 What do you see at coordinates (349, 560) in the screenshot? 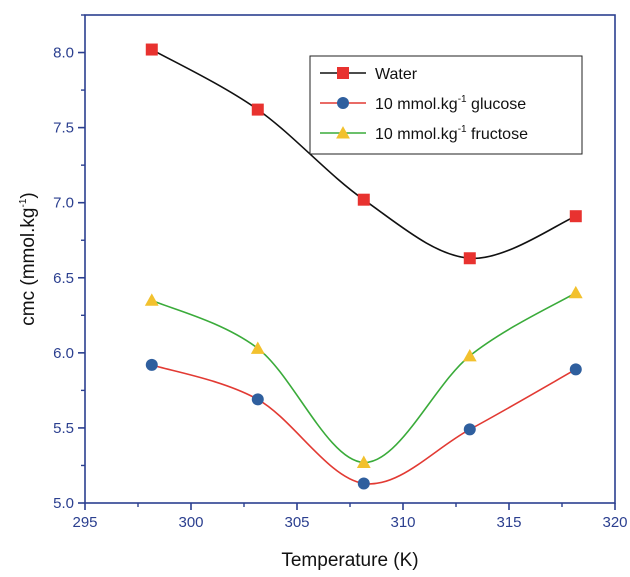
I see `x-axis-title: Temperature (K)` at bounding box center [349, 560].